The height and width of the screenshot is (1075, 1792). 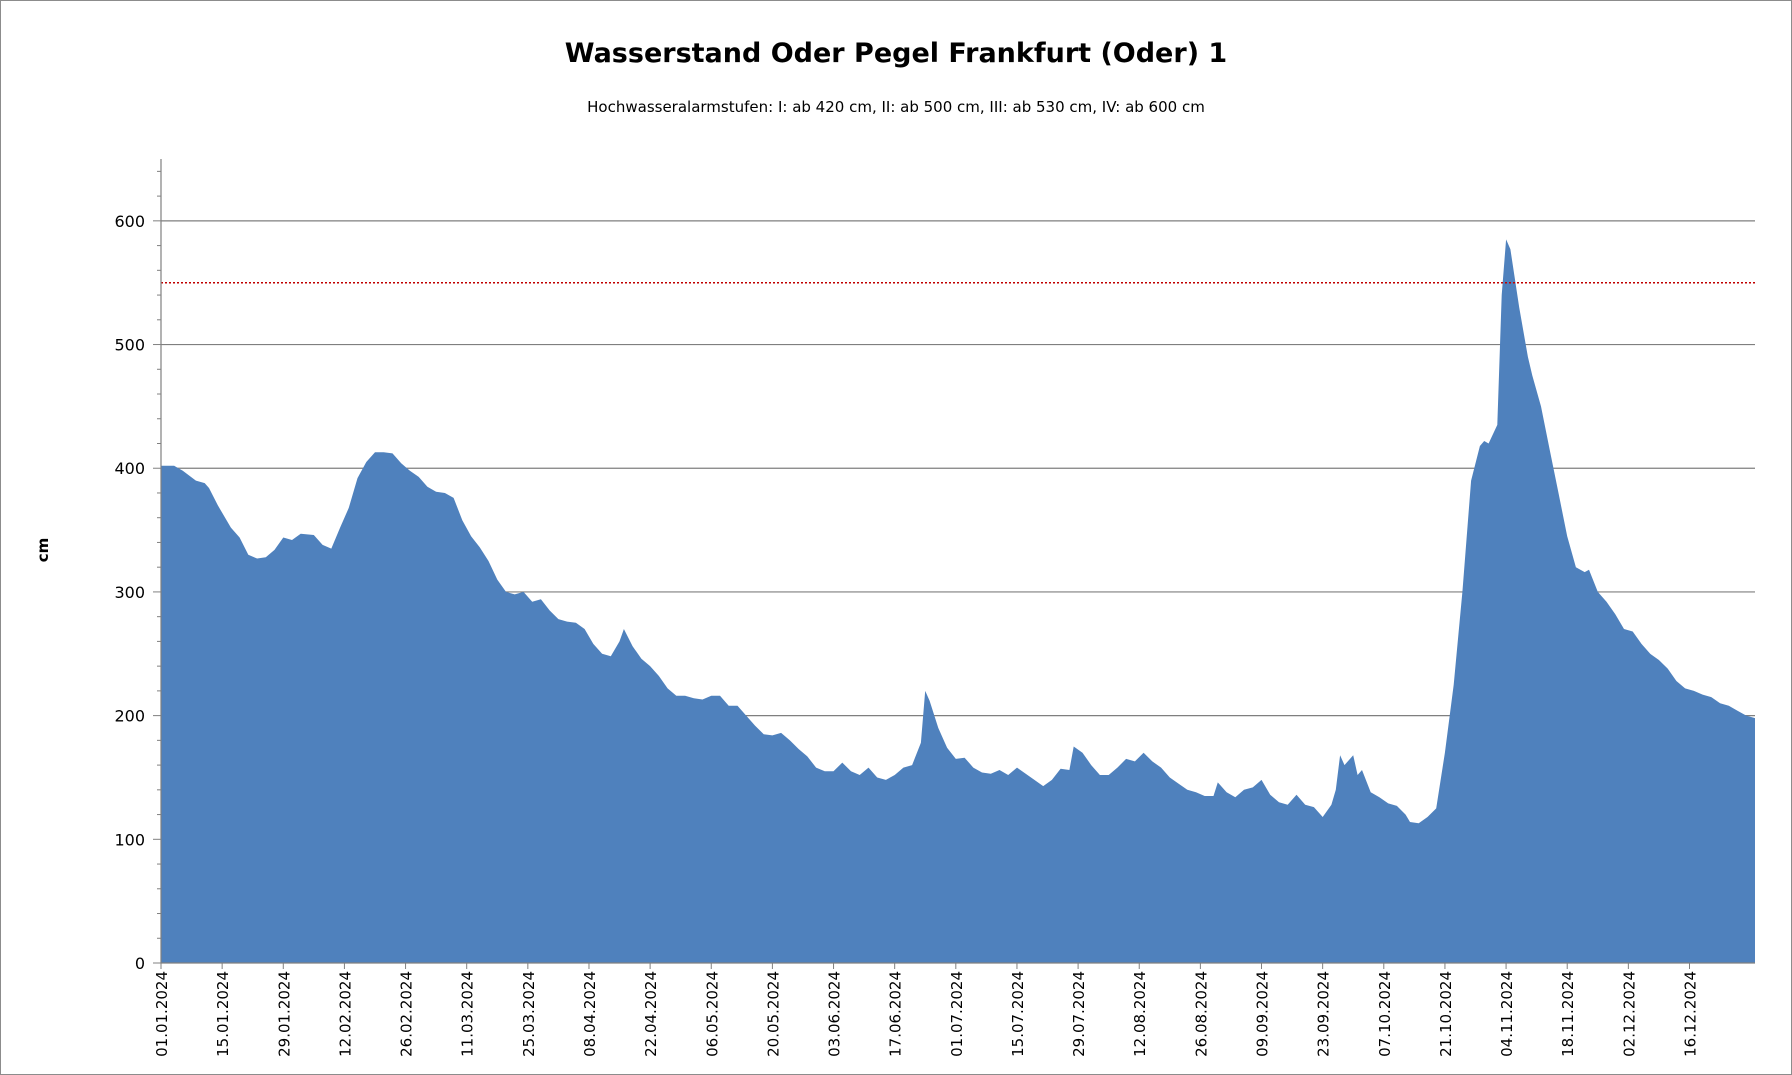 What do you see at coordinates (468, 1014) in the screenshot?
I see `x-tick-label: 11.03.2024` at bounding box center [468, 1014].